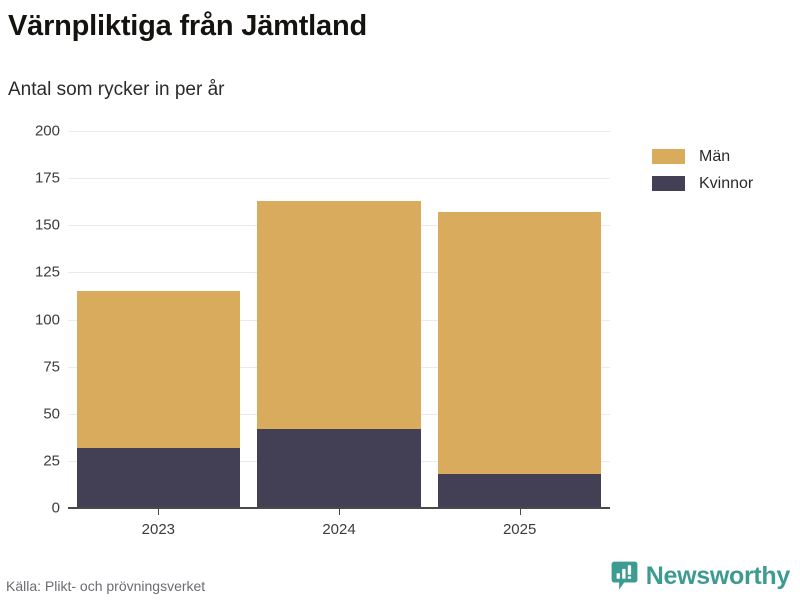 This screenshot has height=600, width=800. What do you see at coordinates (718, 575) in the screenshot?
I see `brand-name: Newsworthy` at bounding box center [718, 575].